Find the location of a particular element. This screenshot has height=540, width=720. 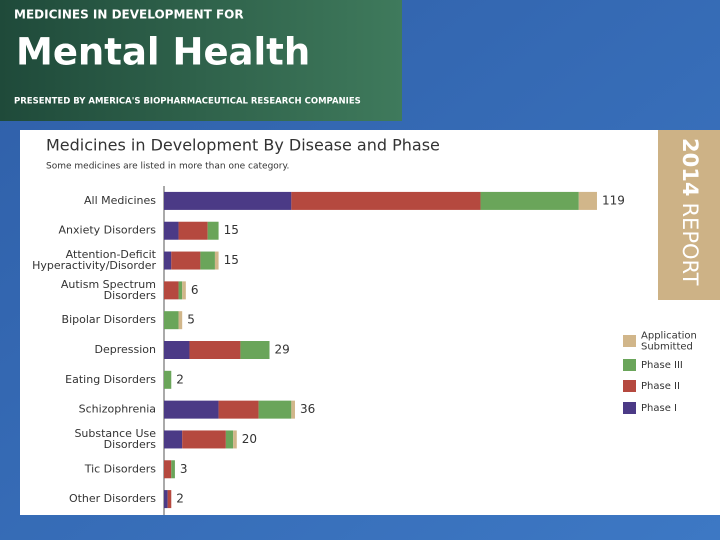

y-tick-label: Depression is located at coordinates (126, 349).